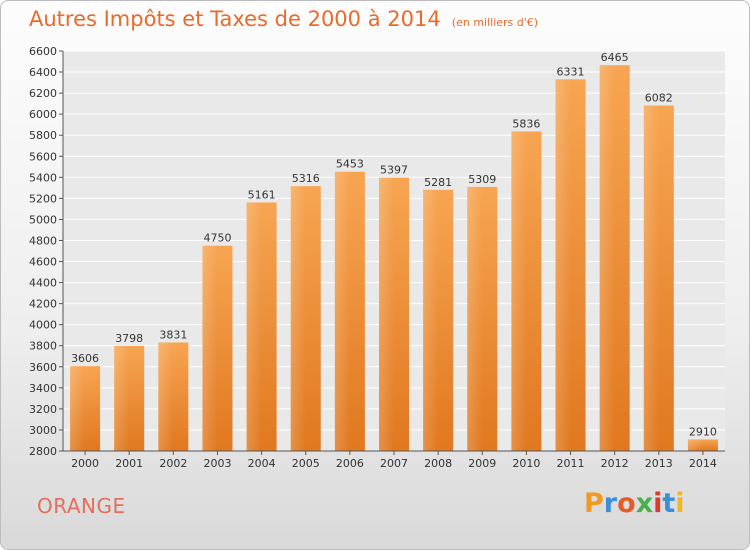 The height and width of the screenshot is (550, 750). I want to click on value-label: 5453, so click(350, 164).